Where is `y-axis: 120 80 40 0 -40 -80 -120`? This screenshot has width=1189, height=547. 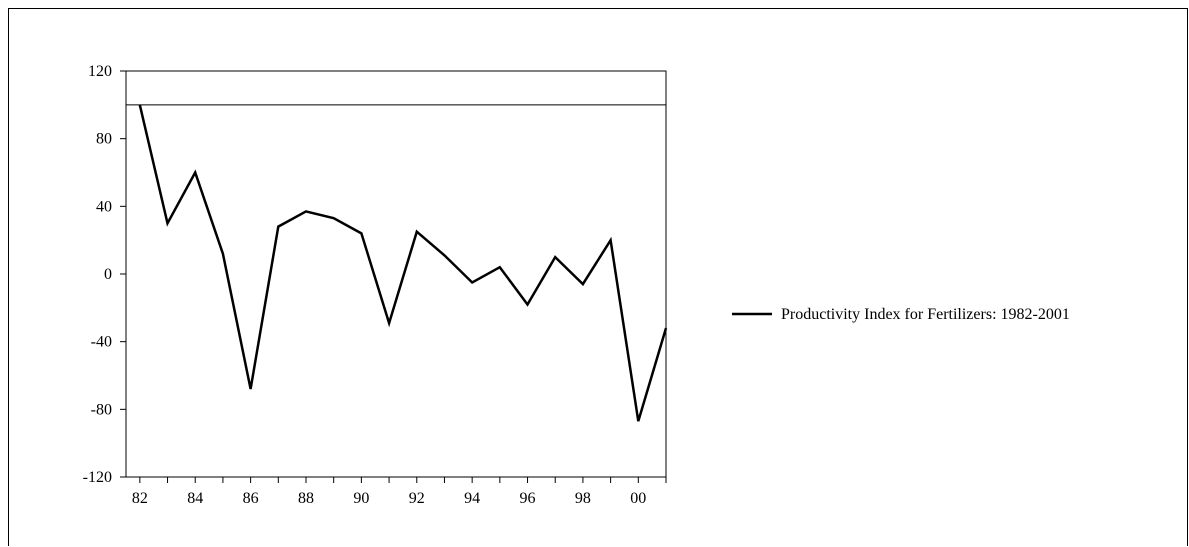 y-axis: 120 80 40 0 -40 -80 -120 is located at coordinates (104, 274).